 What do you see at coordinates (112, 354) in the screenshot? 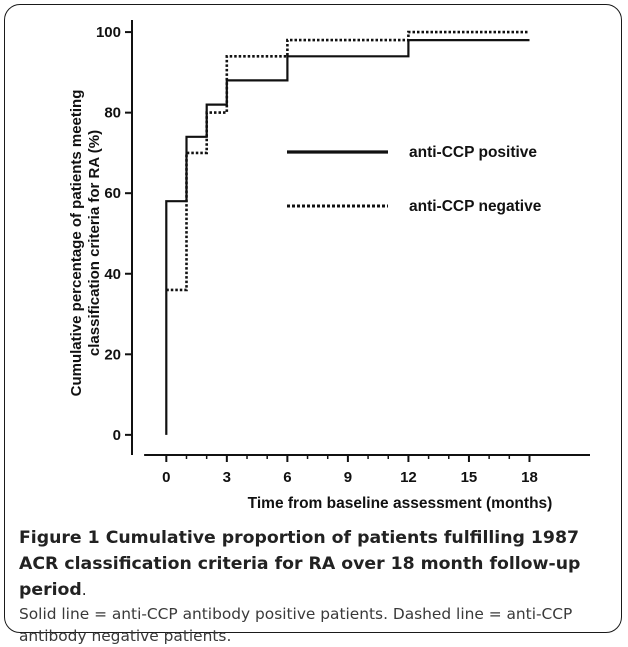
I see `y-tick-label: 20` at bounding box center [112, 354].